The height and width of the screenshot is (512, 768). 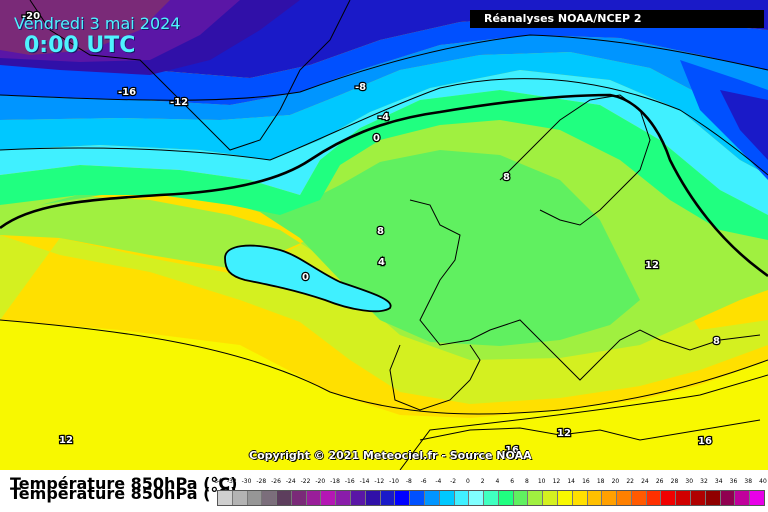 What do you see at coordinates (231, 481) in the screenshot?
I see `legend-tick-label: -32` at bounding box center [231, 481].